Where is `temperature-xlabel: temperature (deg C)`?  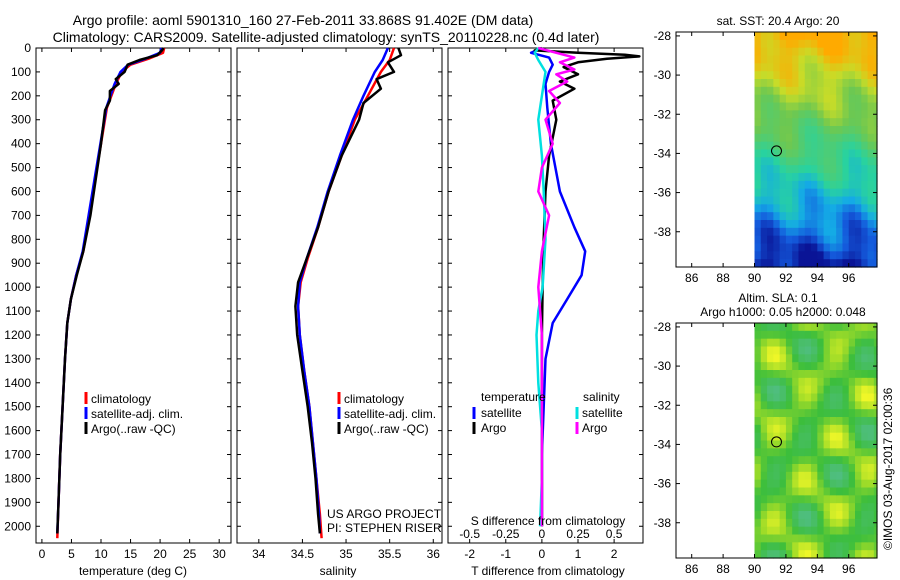
temperature-xlabel: temperature (deg C) is located at coordinates (133, 571).